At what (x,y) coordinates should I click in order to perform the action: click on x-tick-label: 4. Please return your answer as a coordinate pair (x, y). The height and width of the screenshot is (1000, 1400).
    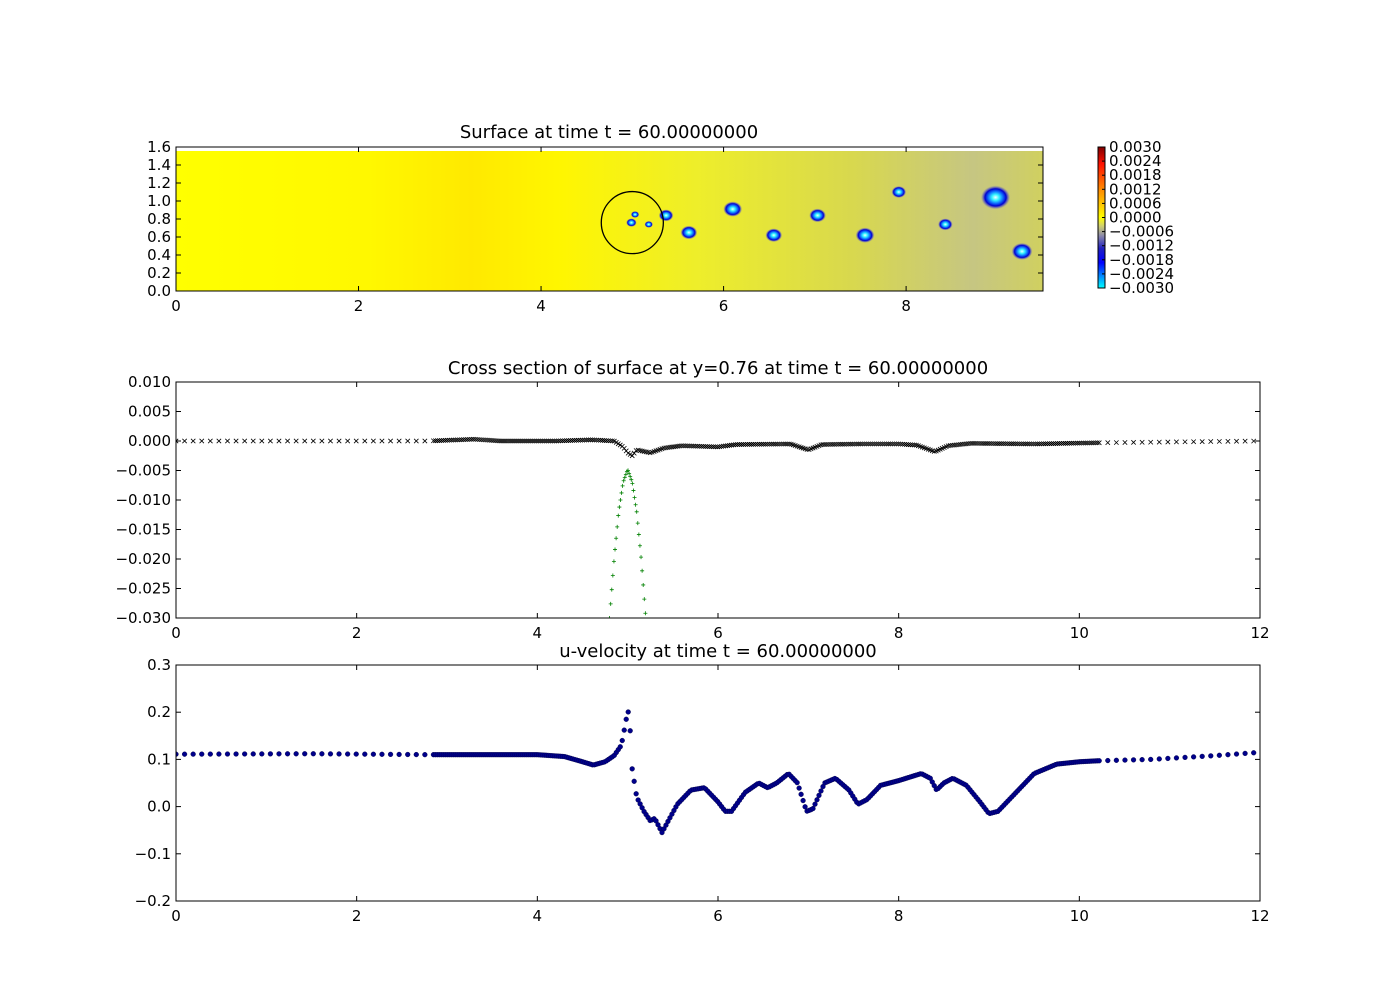
    Looking at the image, I should click on (538, 916).